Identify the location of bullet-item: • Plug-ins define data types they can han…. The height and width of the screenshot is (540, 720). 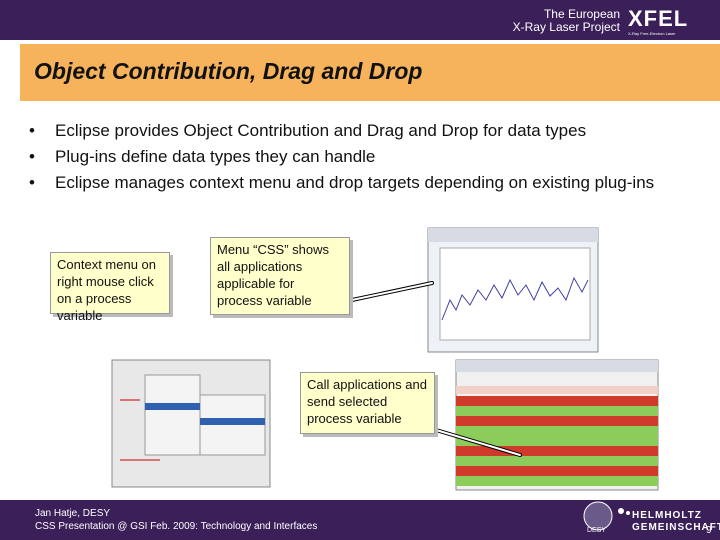
(362, 157).